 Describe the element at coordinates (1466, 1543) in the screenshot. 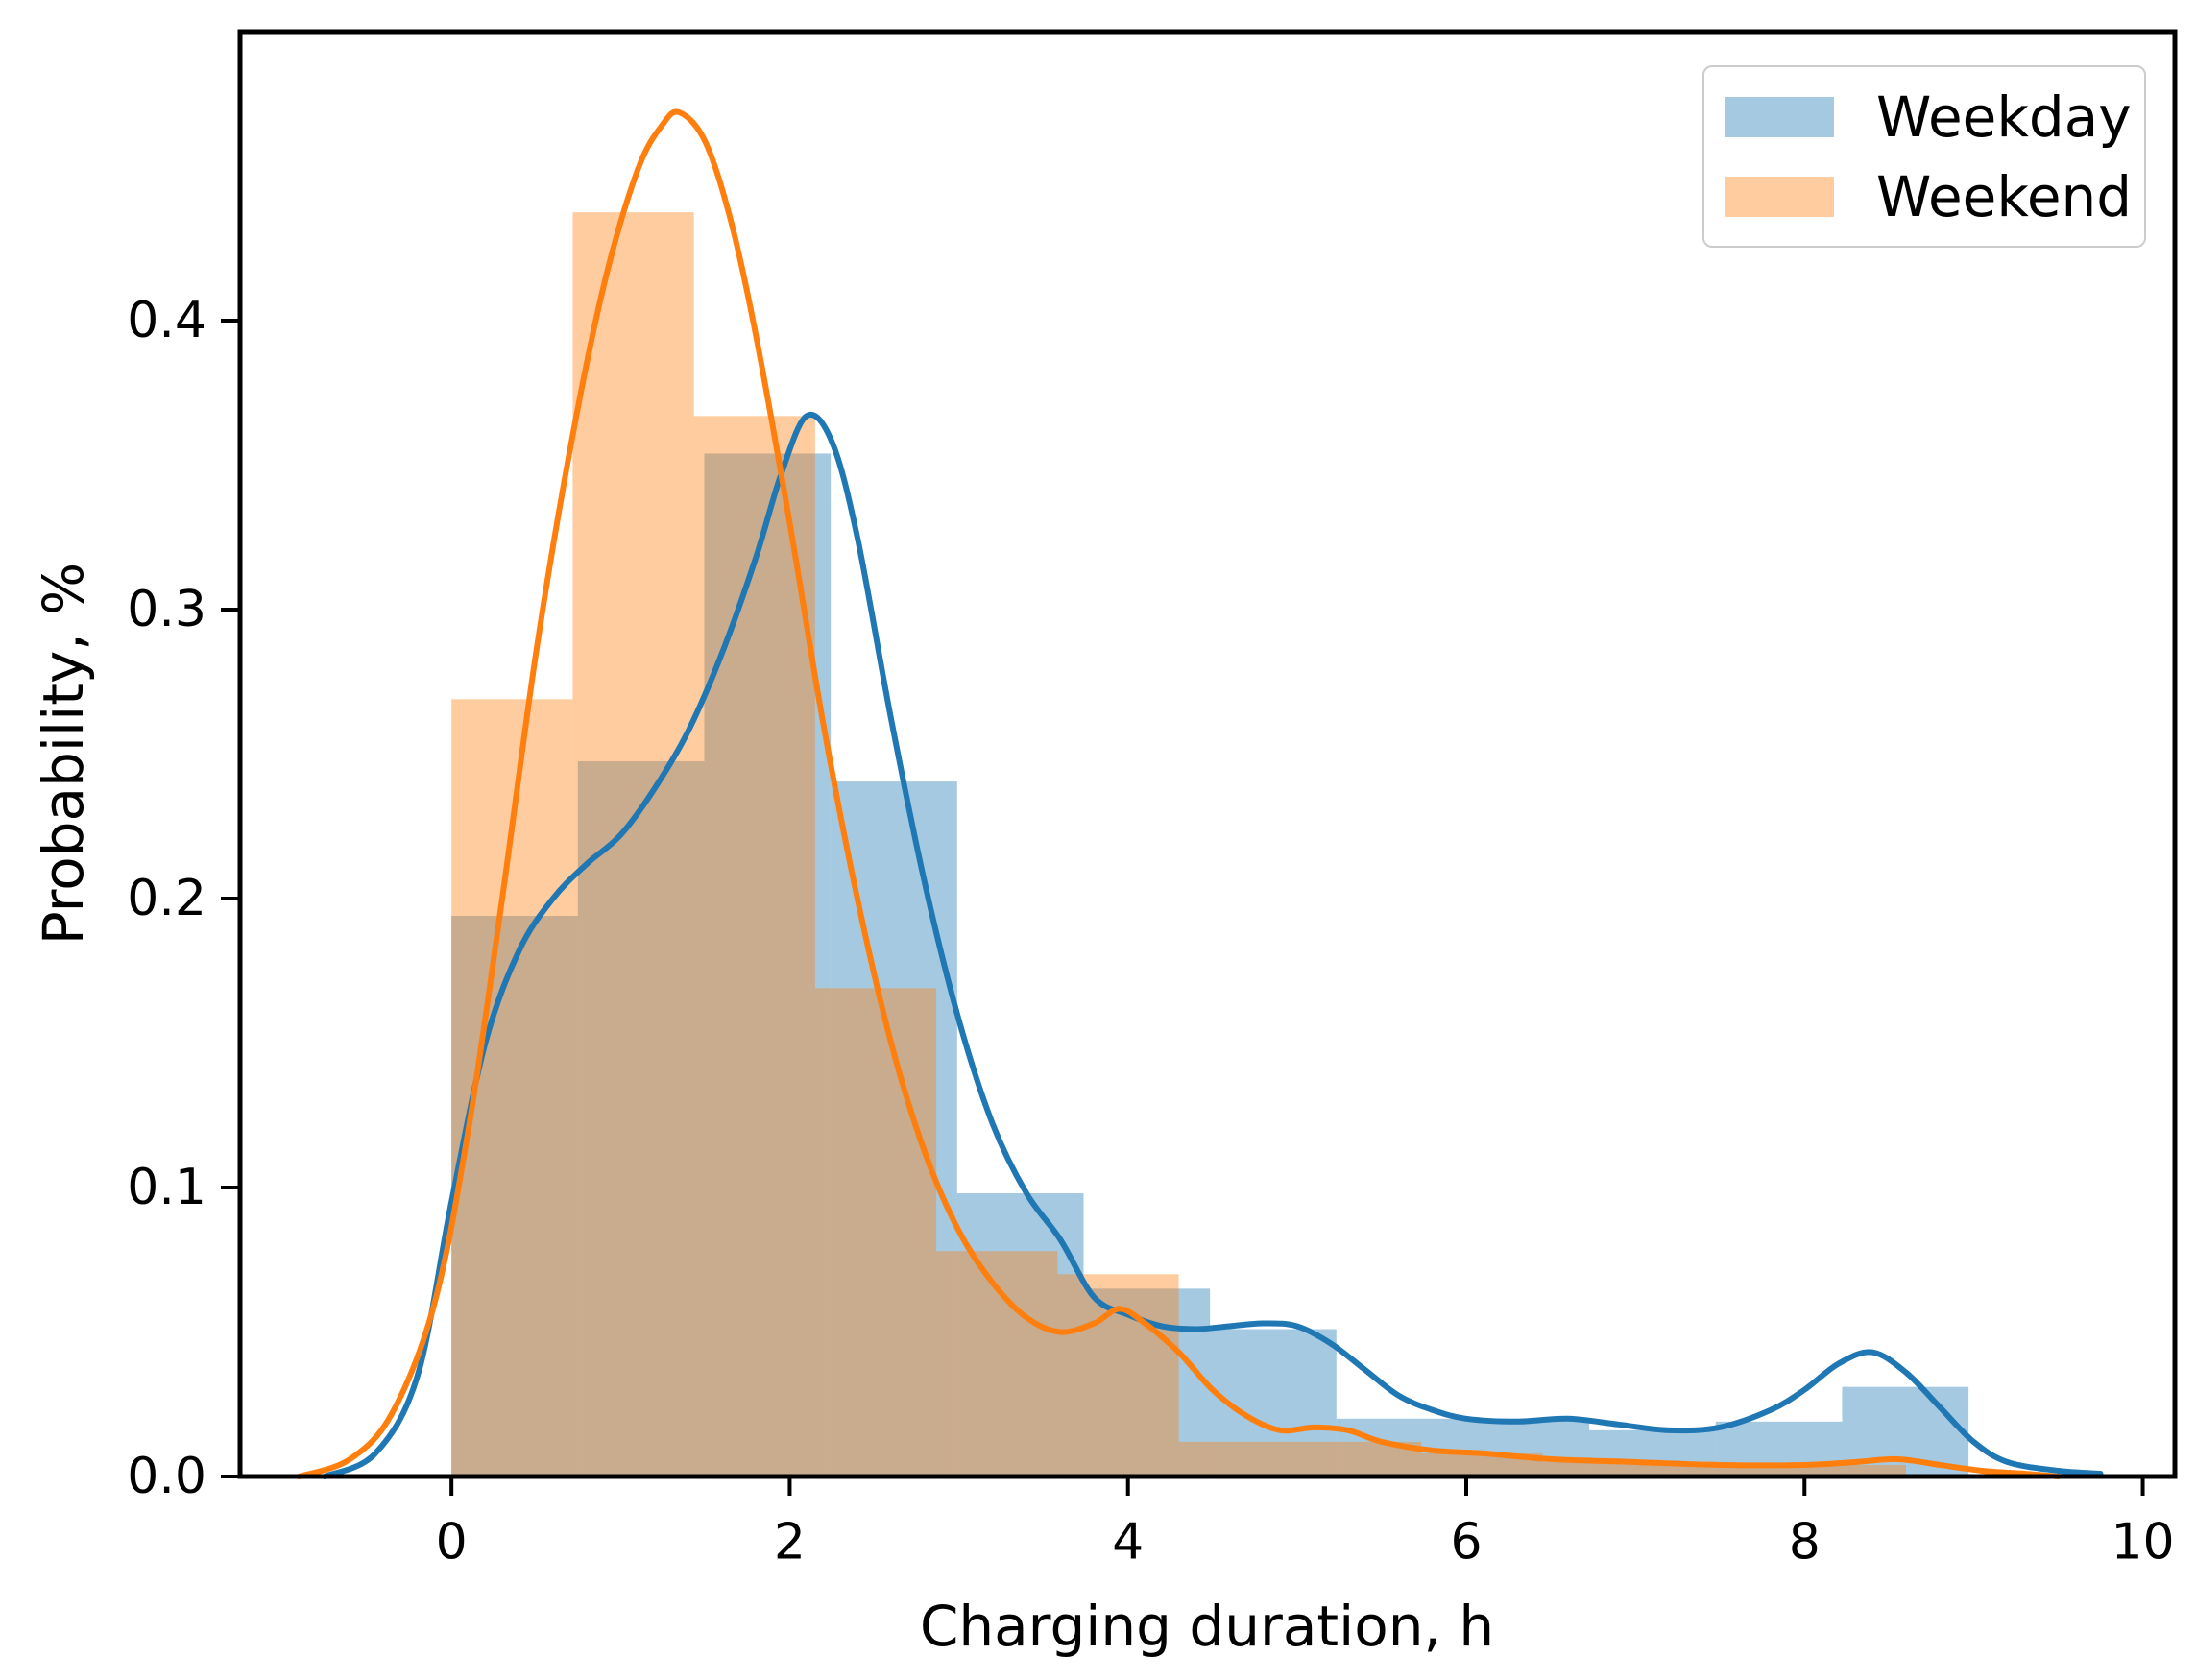

I see `x-tick-label: 6` at that location.